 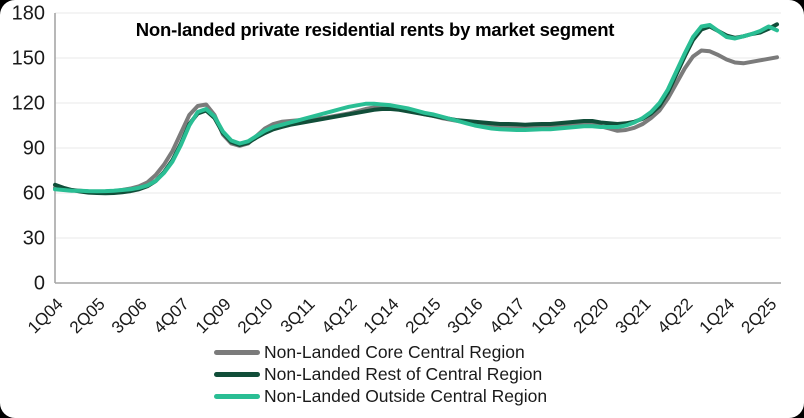 What do you see at coordinates (339, 315) in the screenshot?
I see `x-tick-label-4Q12: 4Q12` at bounding box center [339, 315].